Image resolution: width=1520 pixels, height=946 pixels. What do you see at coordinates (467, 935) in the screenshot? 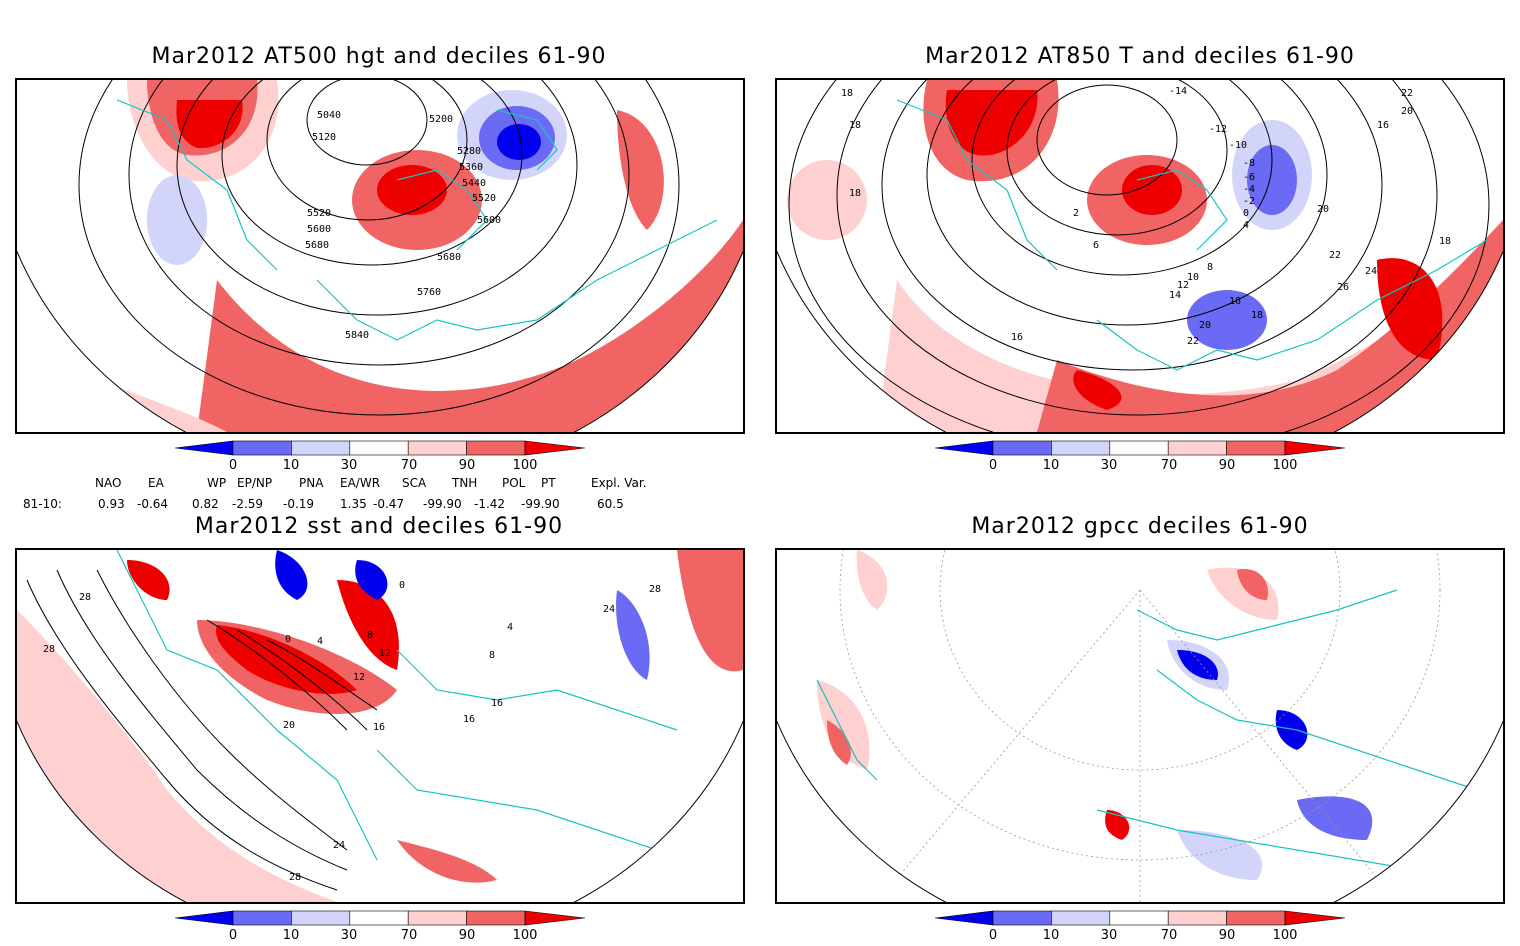
I see `colorbar-3-tick-90: 90` at bounding box center [467, 935].